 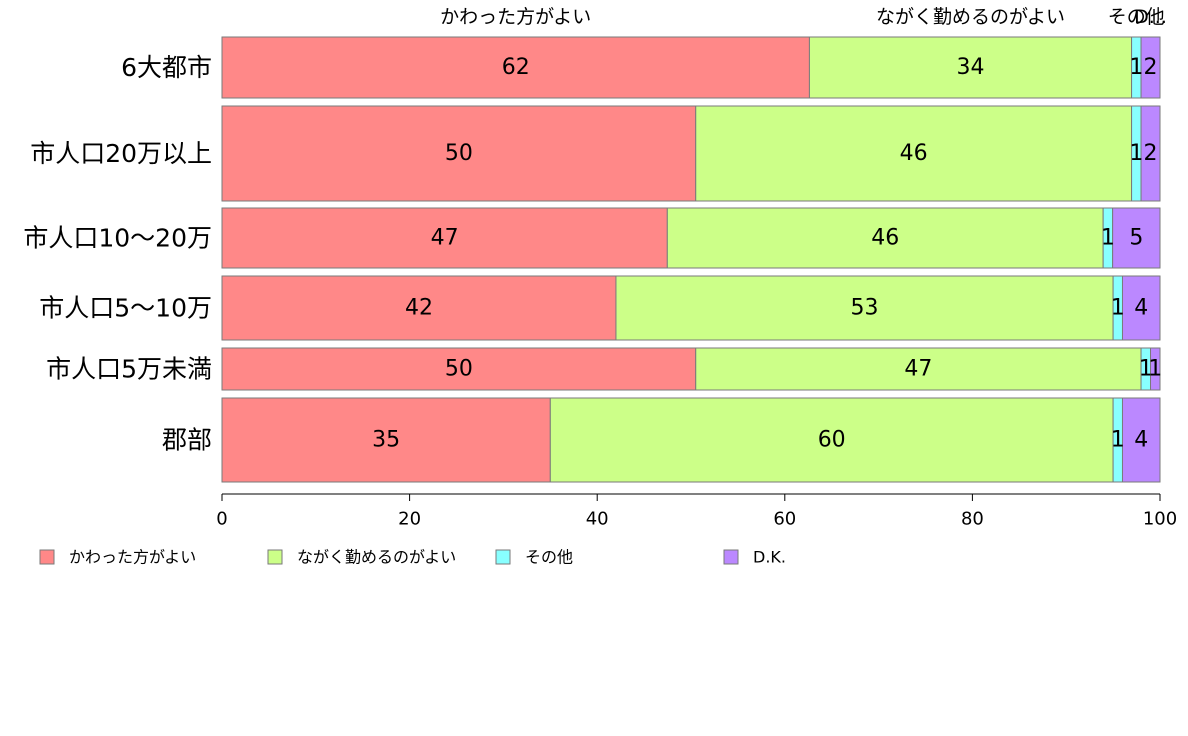 What do you see at coordinates (549, 557) in the screenshot?
I see `legend-label: その他` at bounding box center [549, 557].